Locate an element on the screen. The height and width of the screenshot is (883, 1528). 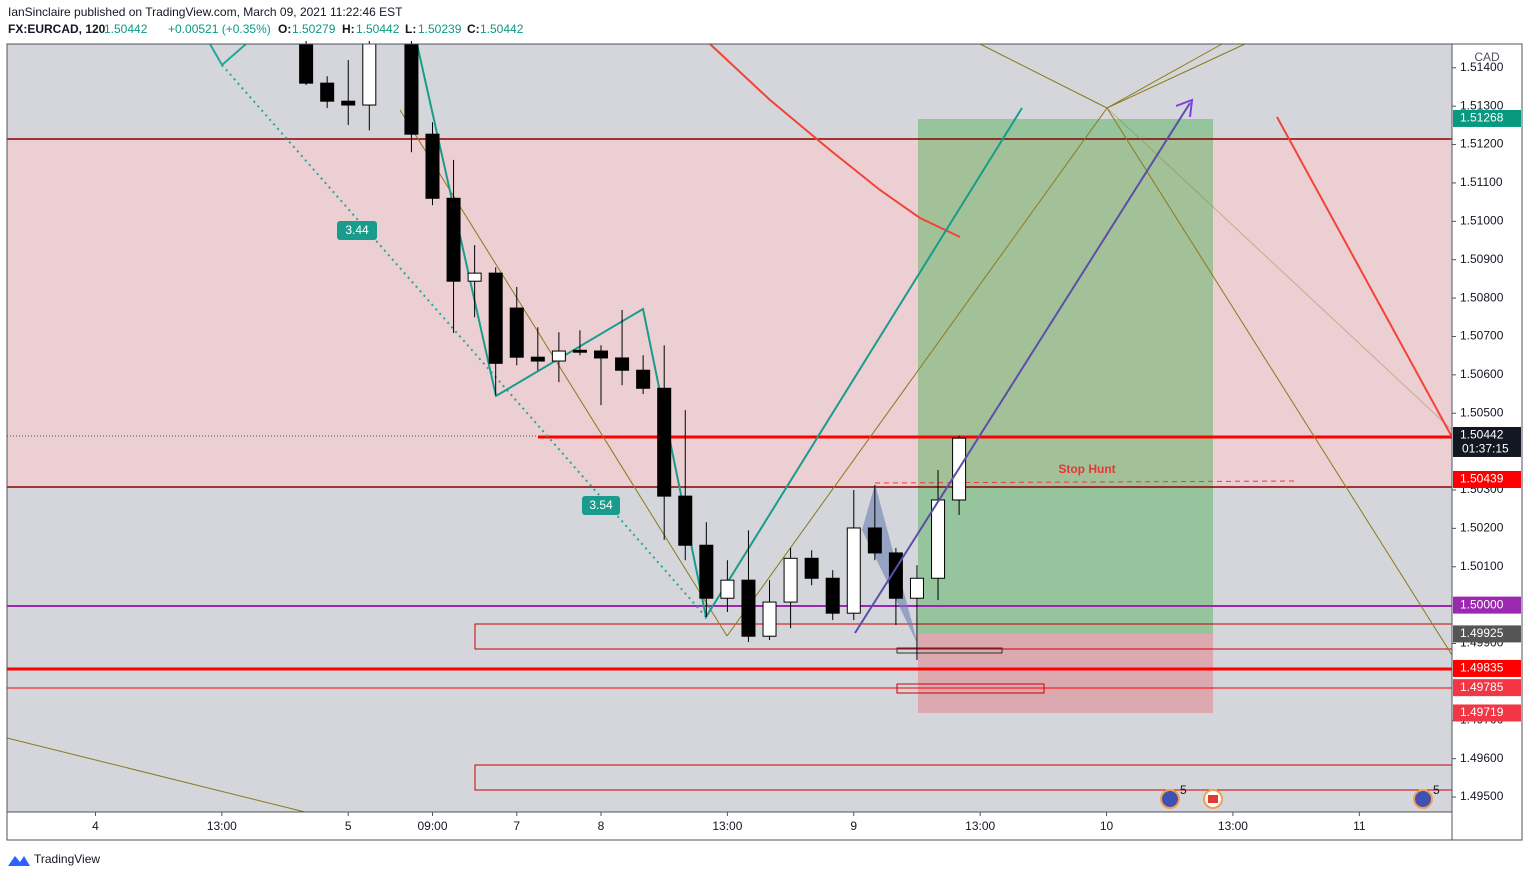
dashed-line is located at coordinates (1086, 482).